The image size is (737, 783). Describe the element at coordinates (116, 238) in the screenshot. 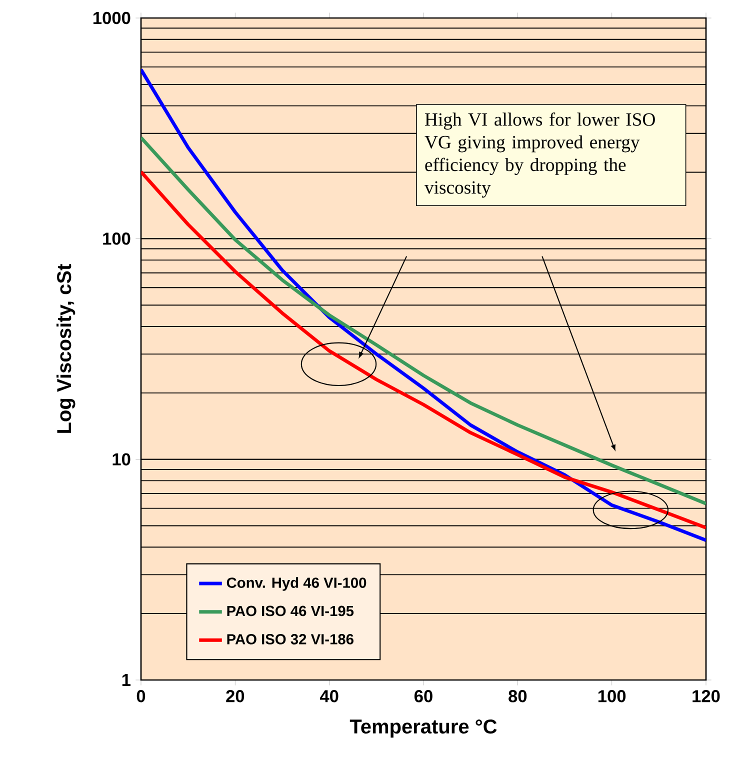

I see `y-tick-label: 100` at that location.